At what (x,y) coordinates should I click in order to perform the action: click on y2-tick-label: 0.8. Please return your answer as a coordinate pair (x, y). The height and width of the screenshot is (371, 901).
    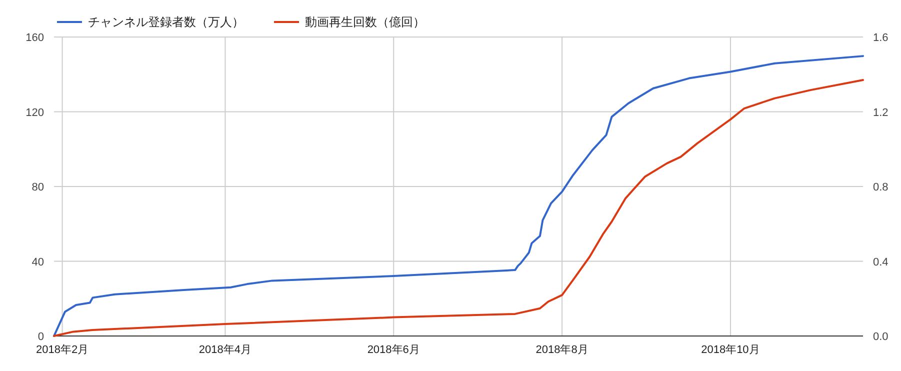
    Looking at the image, I should click on (880, 188).